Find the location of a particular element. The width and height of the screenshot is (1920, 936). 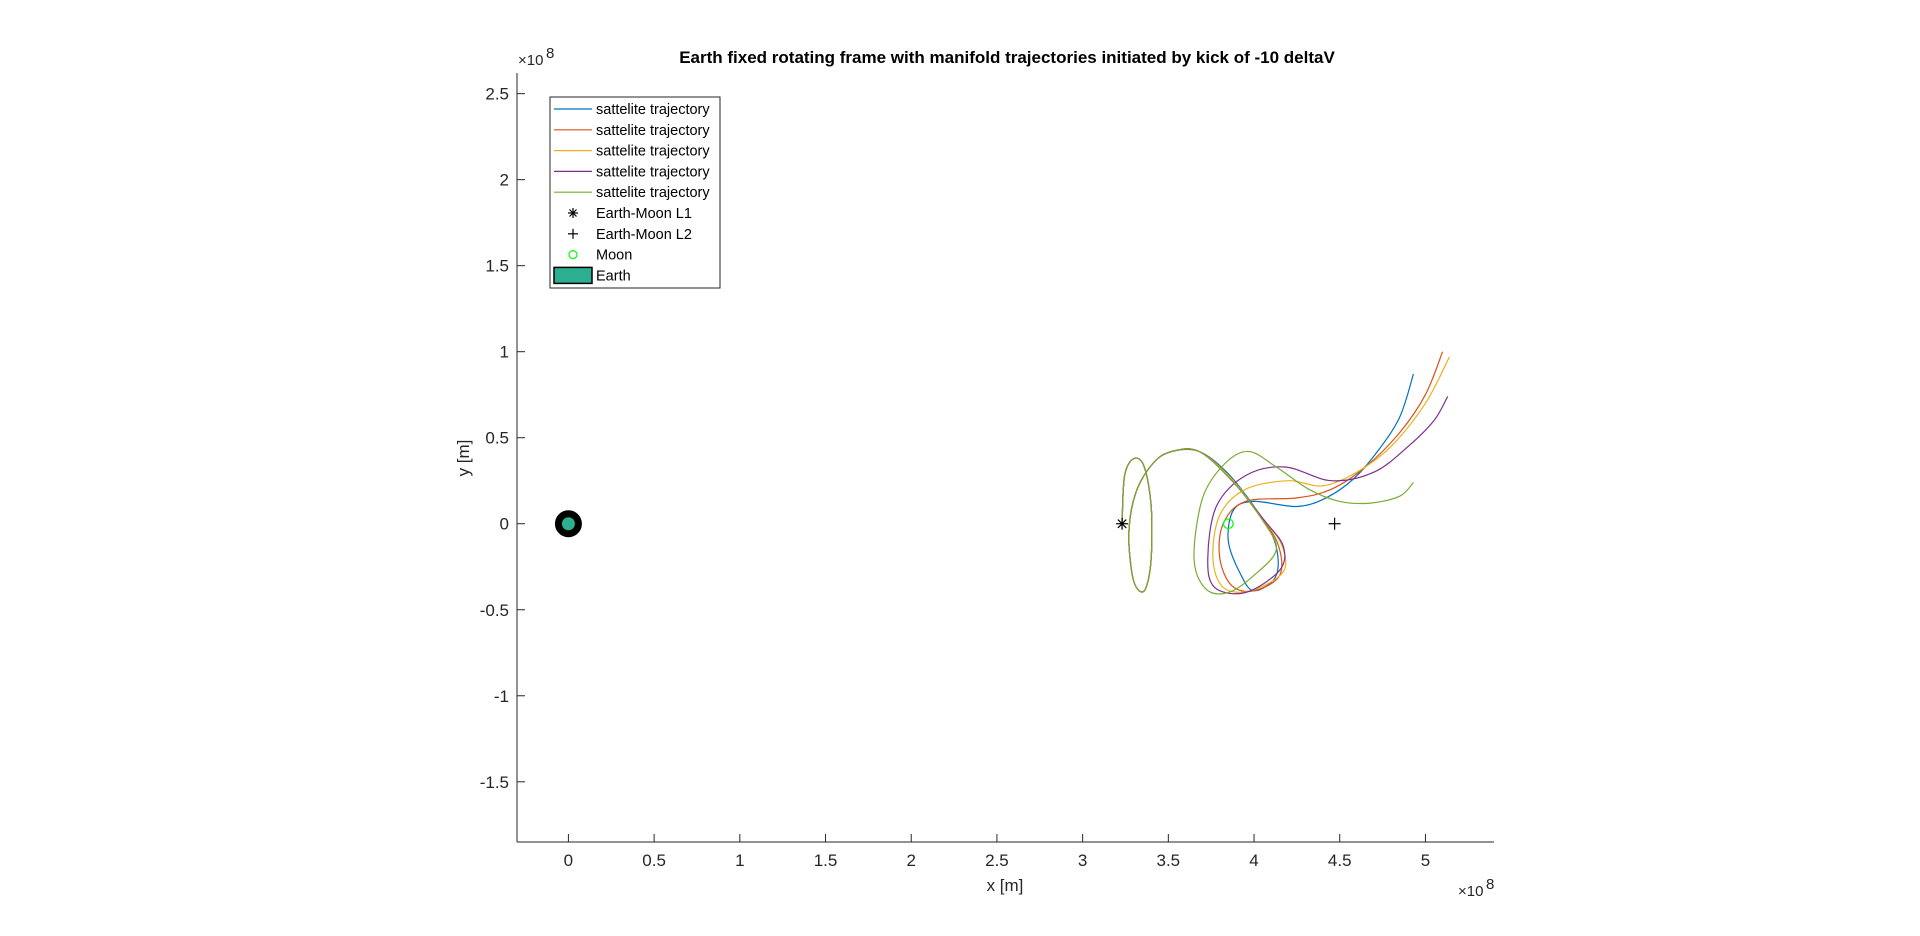

legend-asterisk-symbol is located at coordinates (573, 213).